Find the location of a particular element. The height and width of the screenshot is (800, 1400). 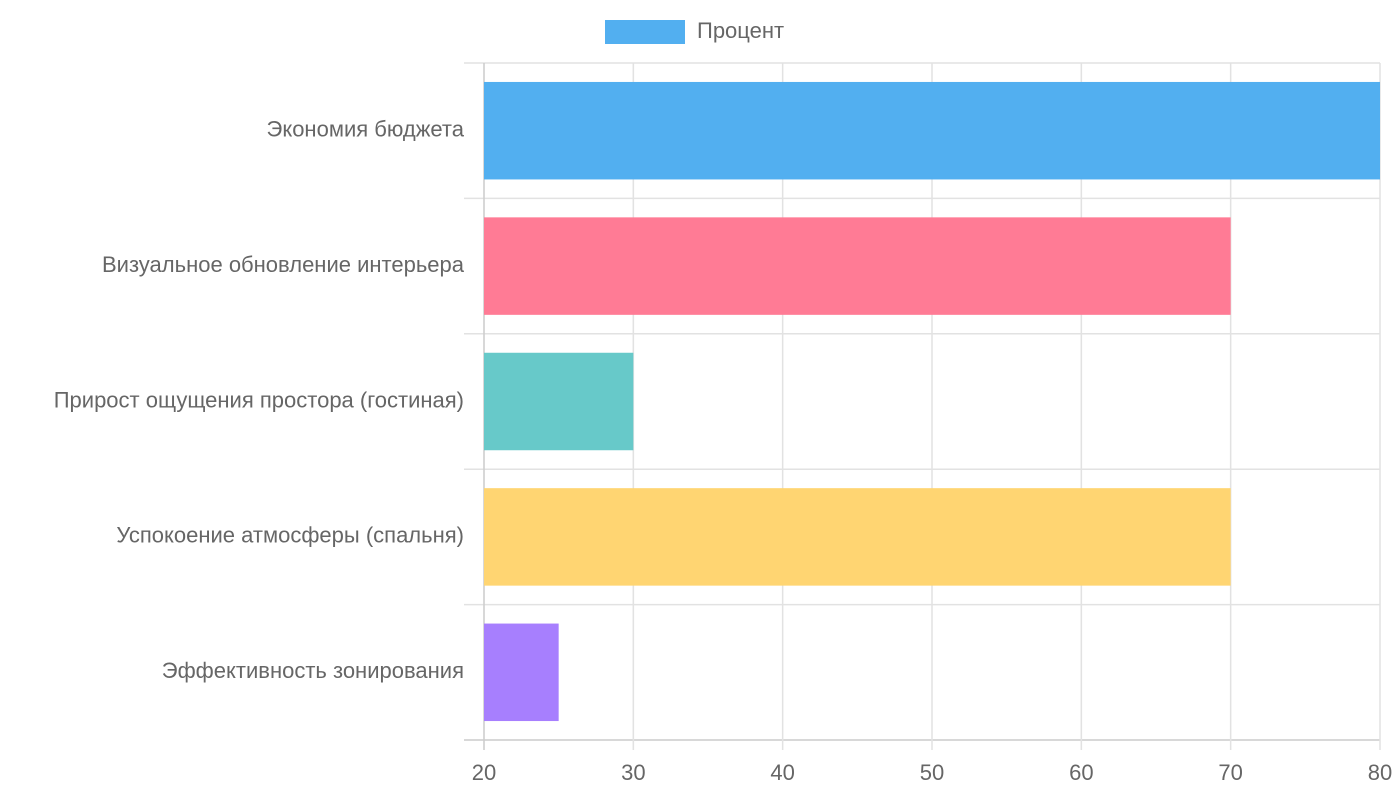

y-tick-label: Успокоение атмосферы (спальня) is located at coordinates (290, 535).